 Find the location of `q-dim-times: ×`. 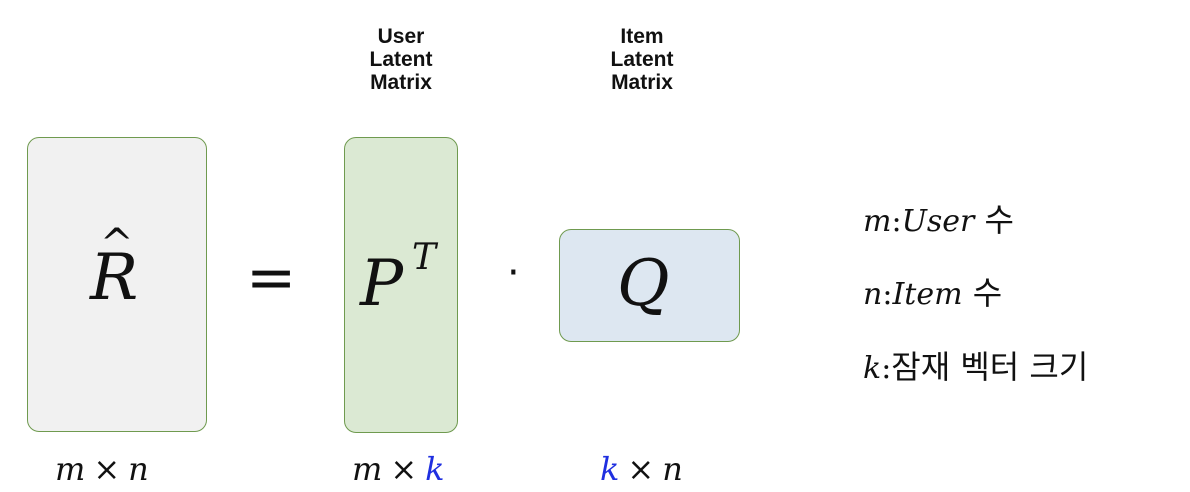

q-dim-times: × is located at coordinates (641, 469).